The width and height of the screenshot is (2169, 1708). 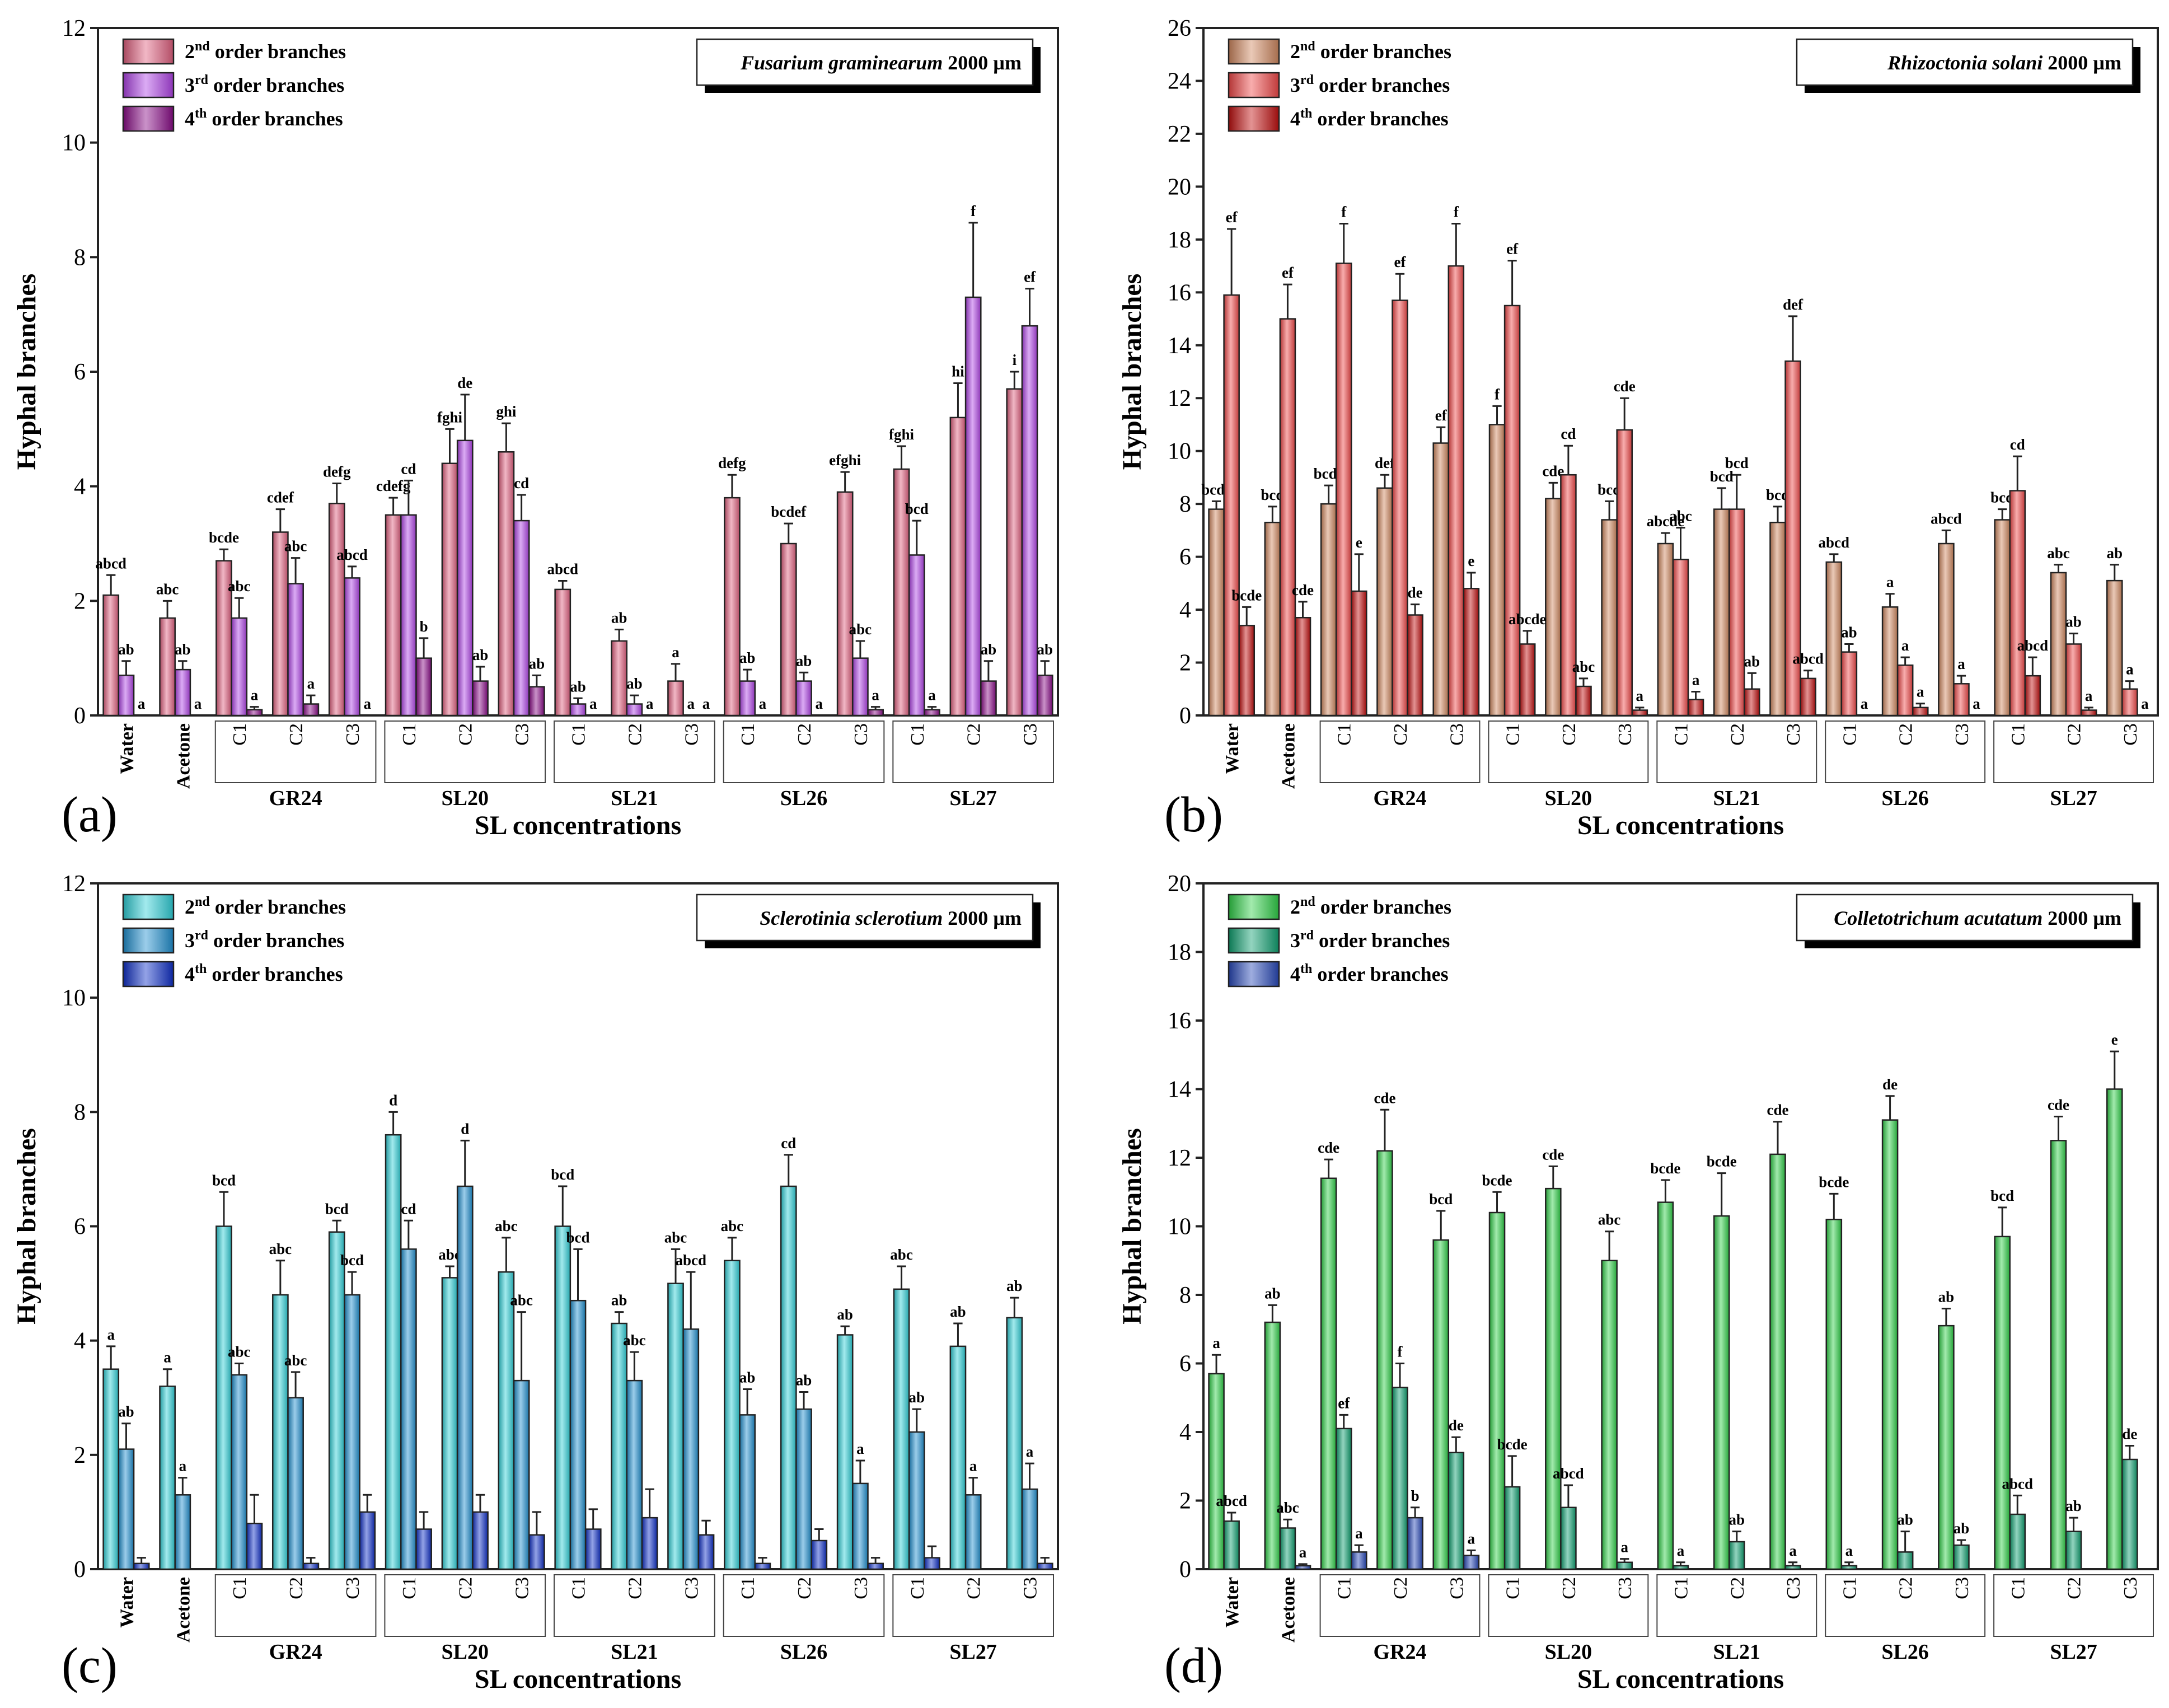 What do you see at coordinates (465, 383) in the screenshot?
I see `significance-letter: de` at bounding box center [465, 383].